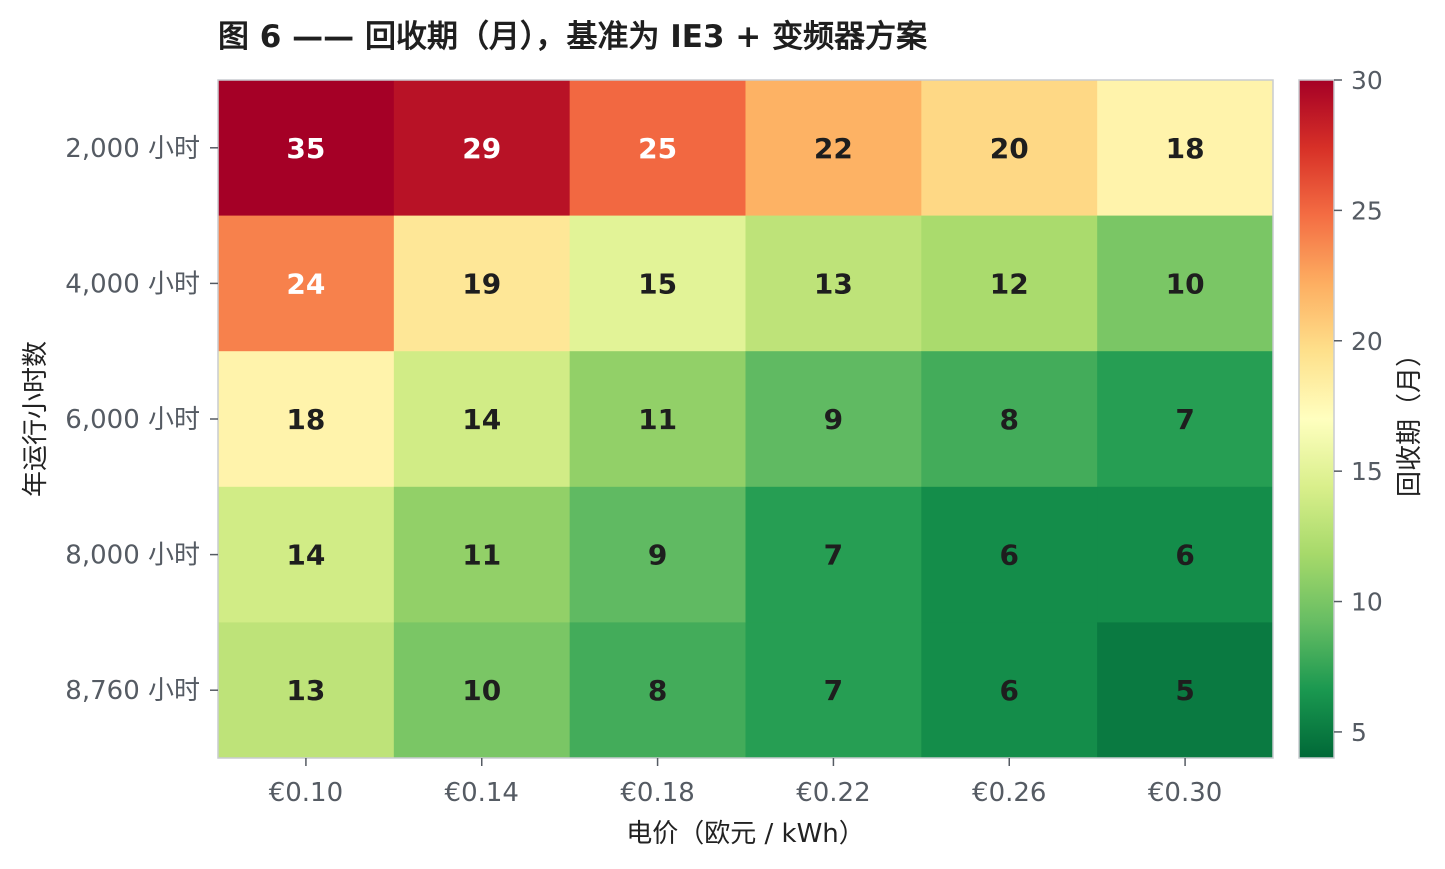  I want to click on colorbar-label: 回收期（月）, so click(1410, 419).